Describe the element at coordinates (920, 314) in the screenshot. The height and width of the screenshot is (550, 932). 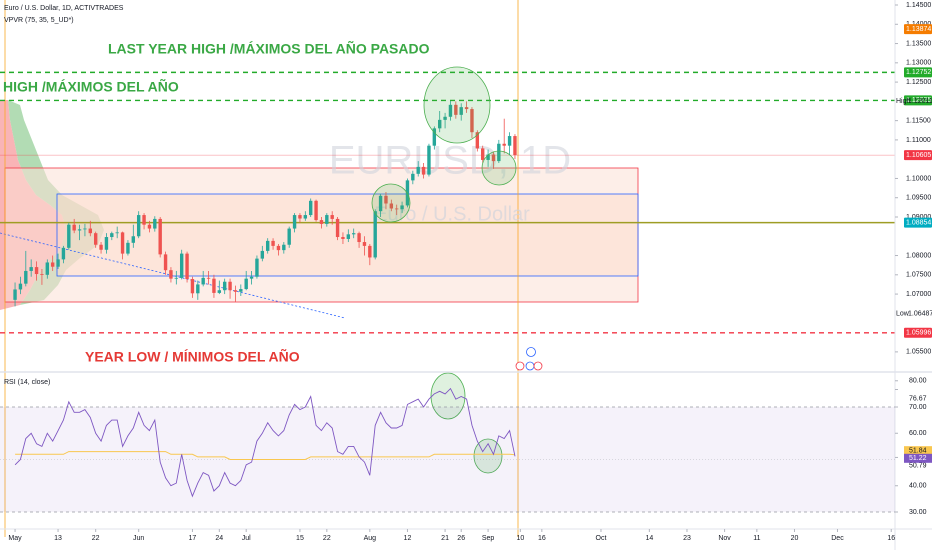
I see `low-value: 1.06487` at that location.